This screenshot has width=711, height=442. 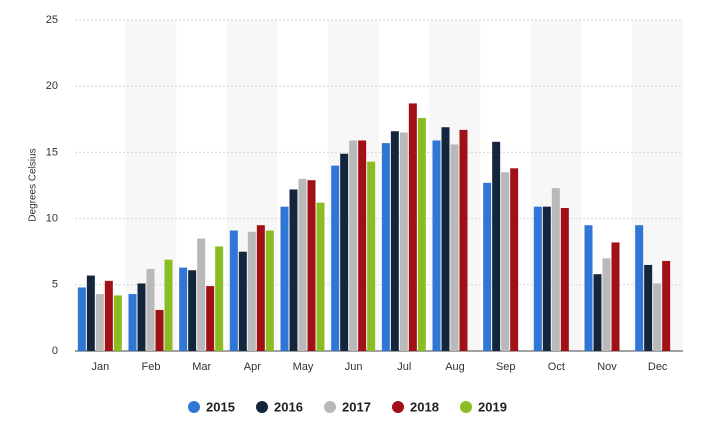 What do you see at coordinates (455, 367) in the screenshot?
I see `x-tick-label: Aug` at bounding box center [455, 367].